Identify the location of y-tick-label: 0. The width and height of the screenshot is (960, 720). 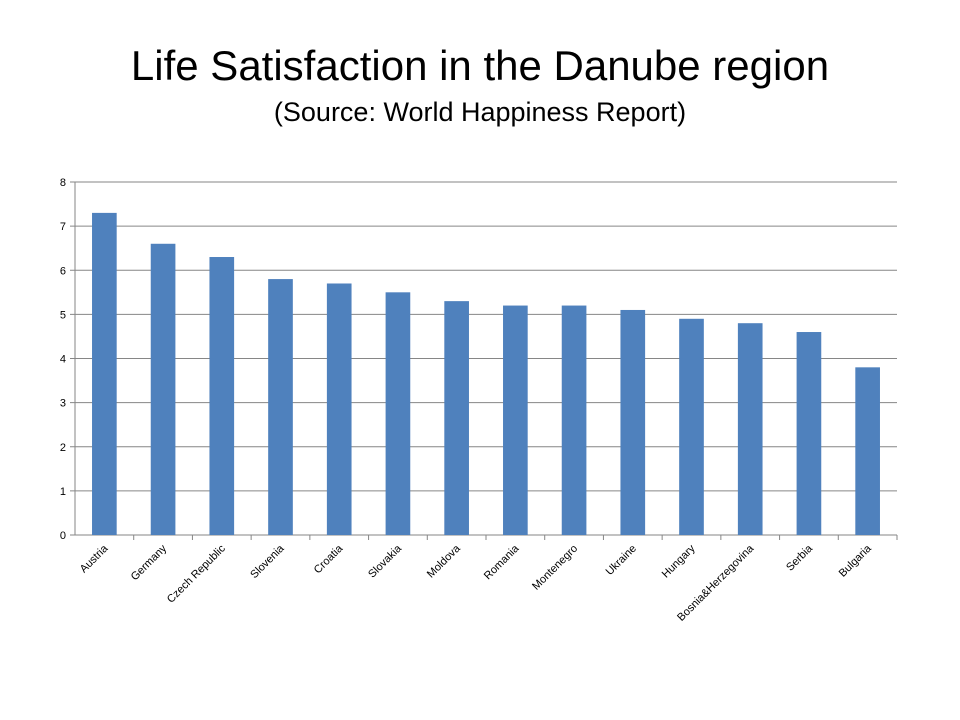
(63, 536).